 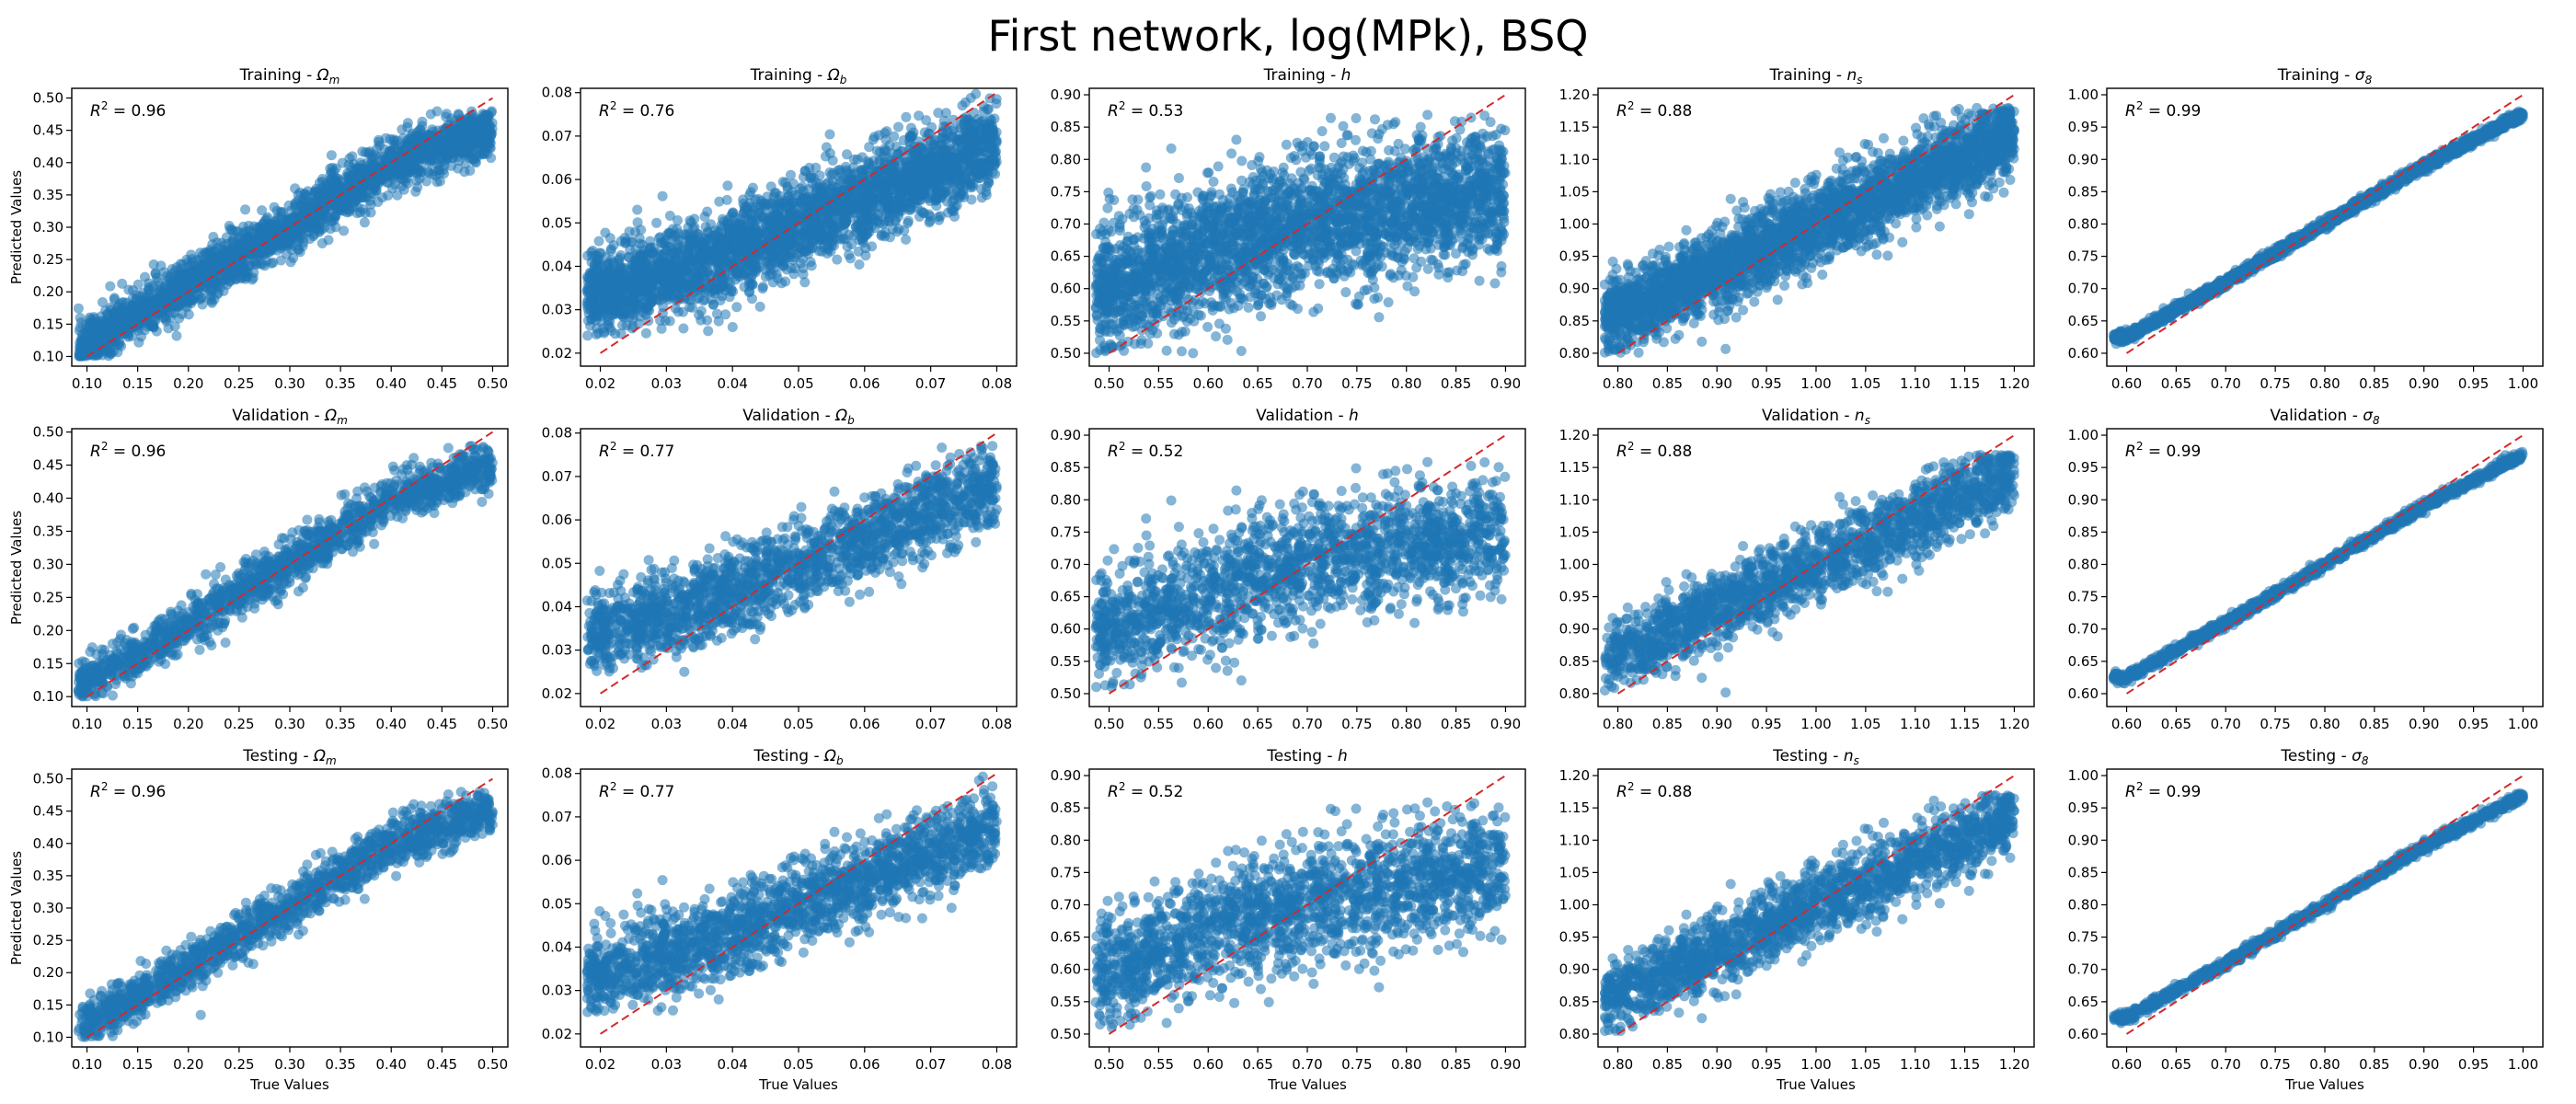 What do you see at coordinates (137, 383) in the screenshot?
I see `x-tick-label: 0.15` at bounding box center [137, 383].